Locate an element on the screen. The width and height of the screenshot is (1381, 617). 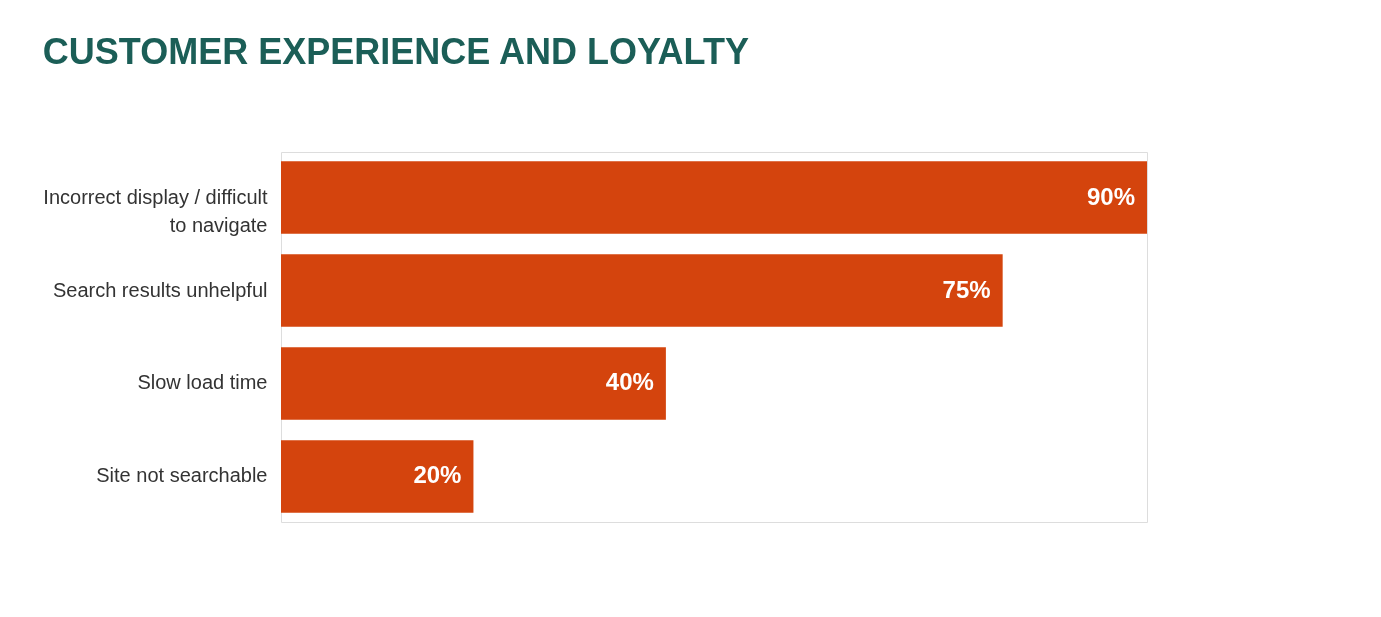
data-label: 20% is located at coordinates (437, 475).